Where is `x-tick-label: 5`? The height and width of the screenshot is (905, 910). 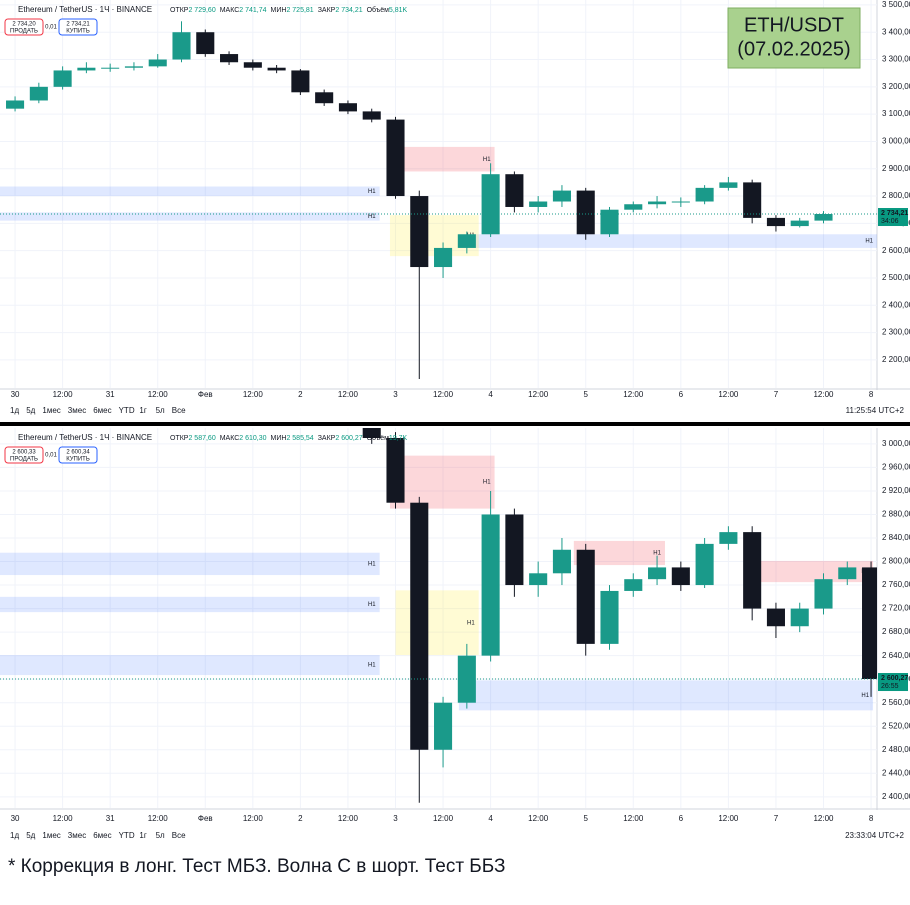
x-tick-label: 5 is located at coordinates (585, 818).